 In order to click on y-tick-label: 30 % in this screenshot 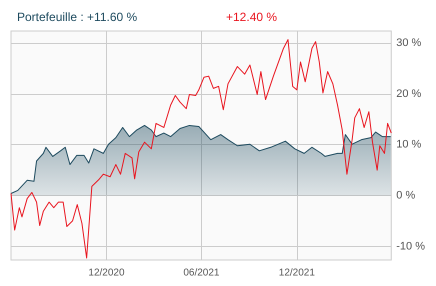, I will do `click(409, 43)`.